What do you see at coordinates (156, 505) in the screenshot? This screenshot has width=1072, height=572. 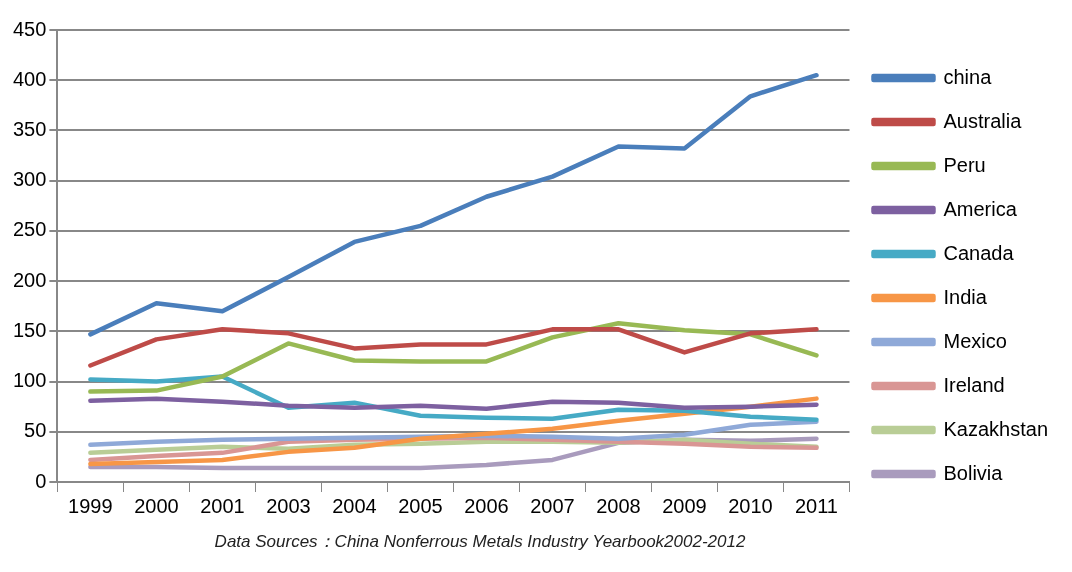 I see `x-tick-label: 2000` at bounding box center [156, 505].